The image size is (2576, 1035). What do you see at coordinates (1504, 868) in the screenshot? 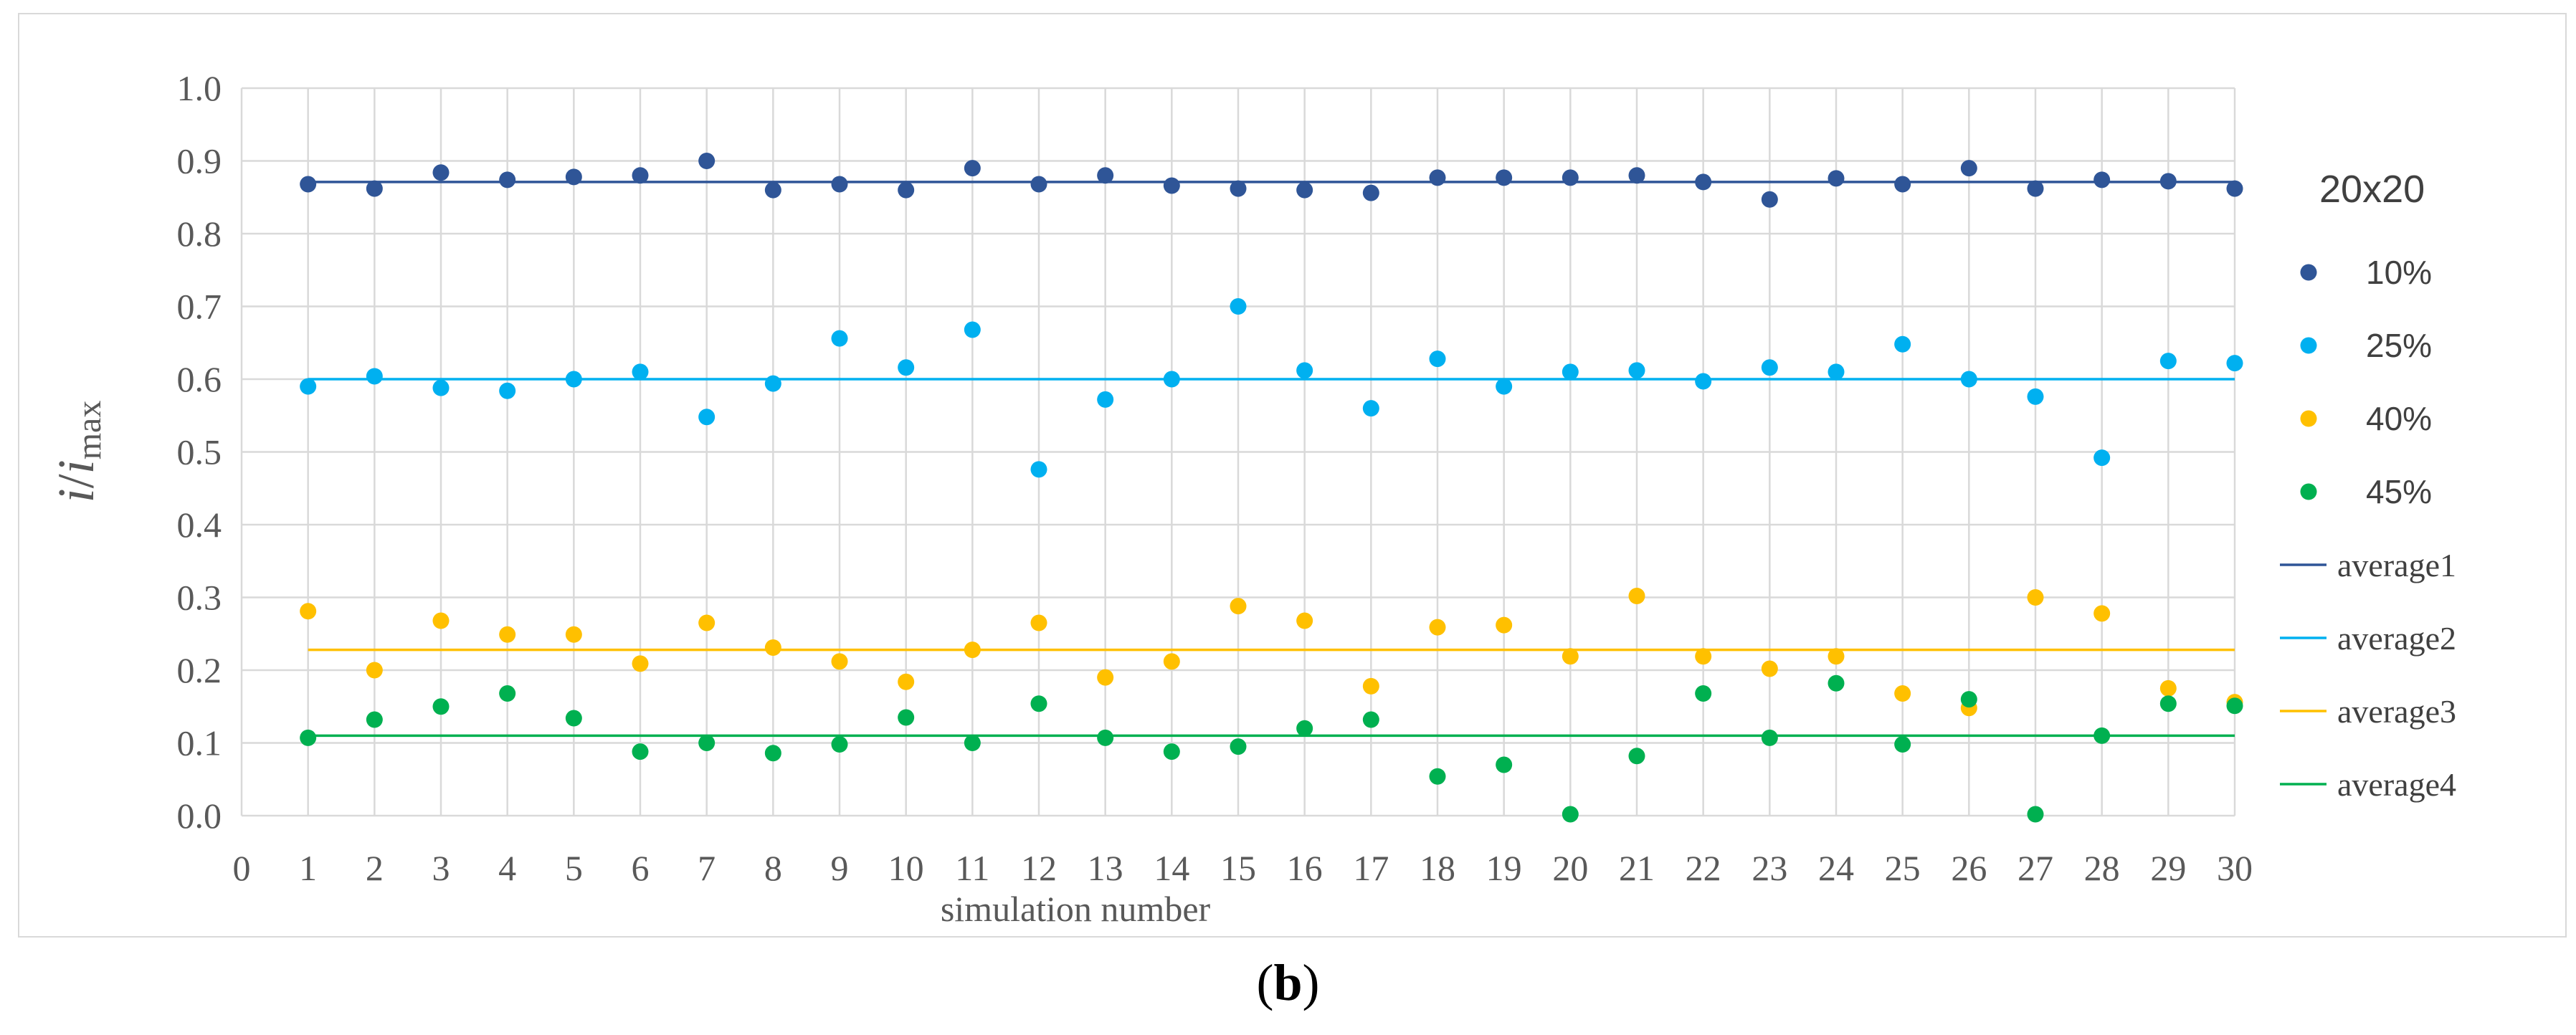
I see `x-tick-label: 19` at bounding box center [1504, 868].